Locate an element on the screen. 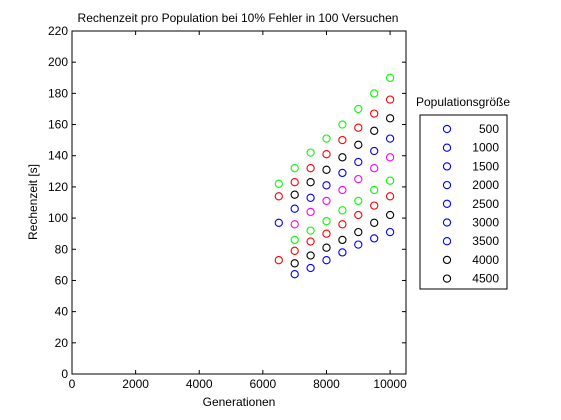 The width and height of the screenshot is (561, 420). y-tick-label: 140 is located at coordinates (58, 156).